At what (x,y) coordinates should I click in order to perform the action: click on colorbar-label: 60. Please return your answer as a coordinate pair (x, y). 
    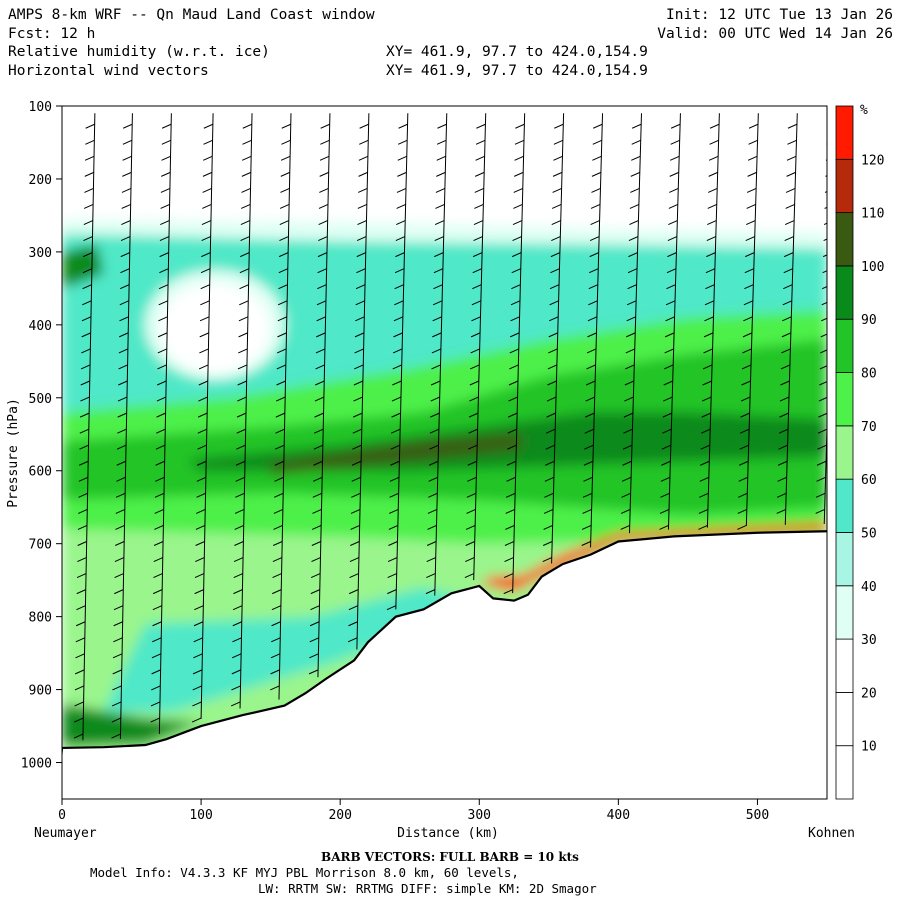
    Looking at the image, I should click on (869, 480).